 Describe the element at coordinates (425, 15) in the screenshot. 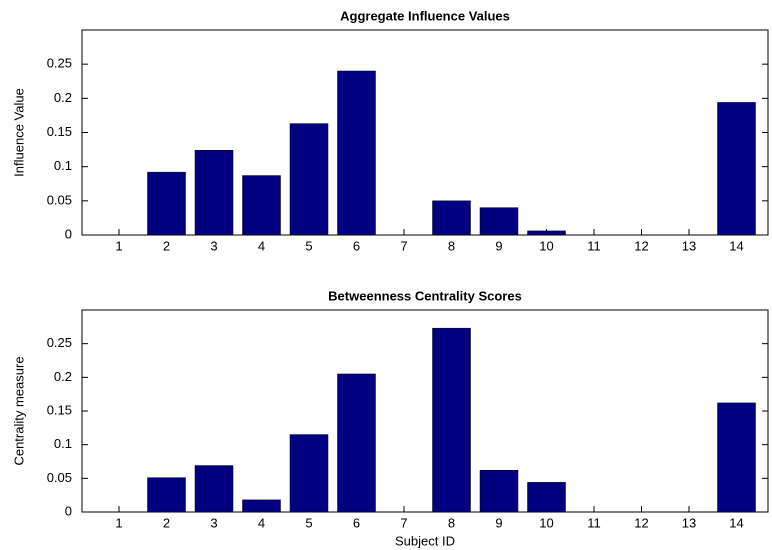

I see `chart-title: Aggregate Influence Values` at that location.